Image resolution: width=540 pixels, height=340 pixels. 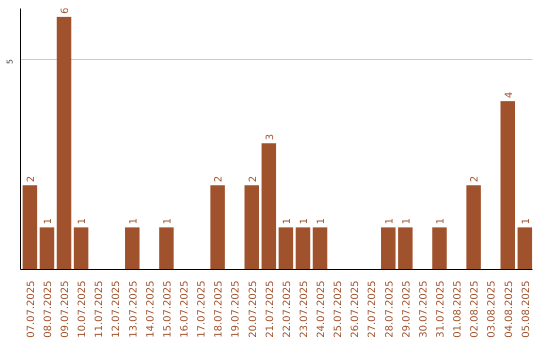 What do you see at coordinates (270, 309) in the screenshot?
I see `x-tick-label: 21.07.2025` at bounding box center [270, 309].